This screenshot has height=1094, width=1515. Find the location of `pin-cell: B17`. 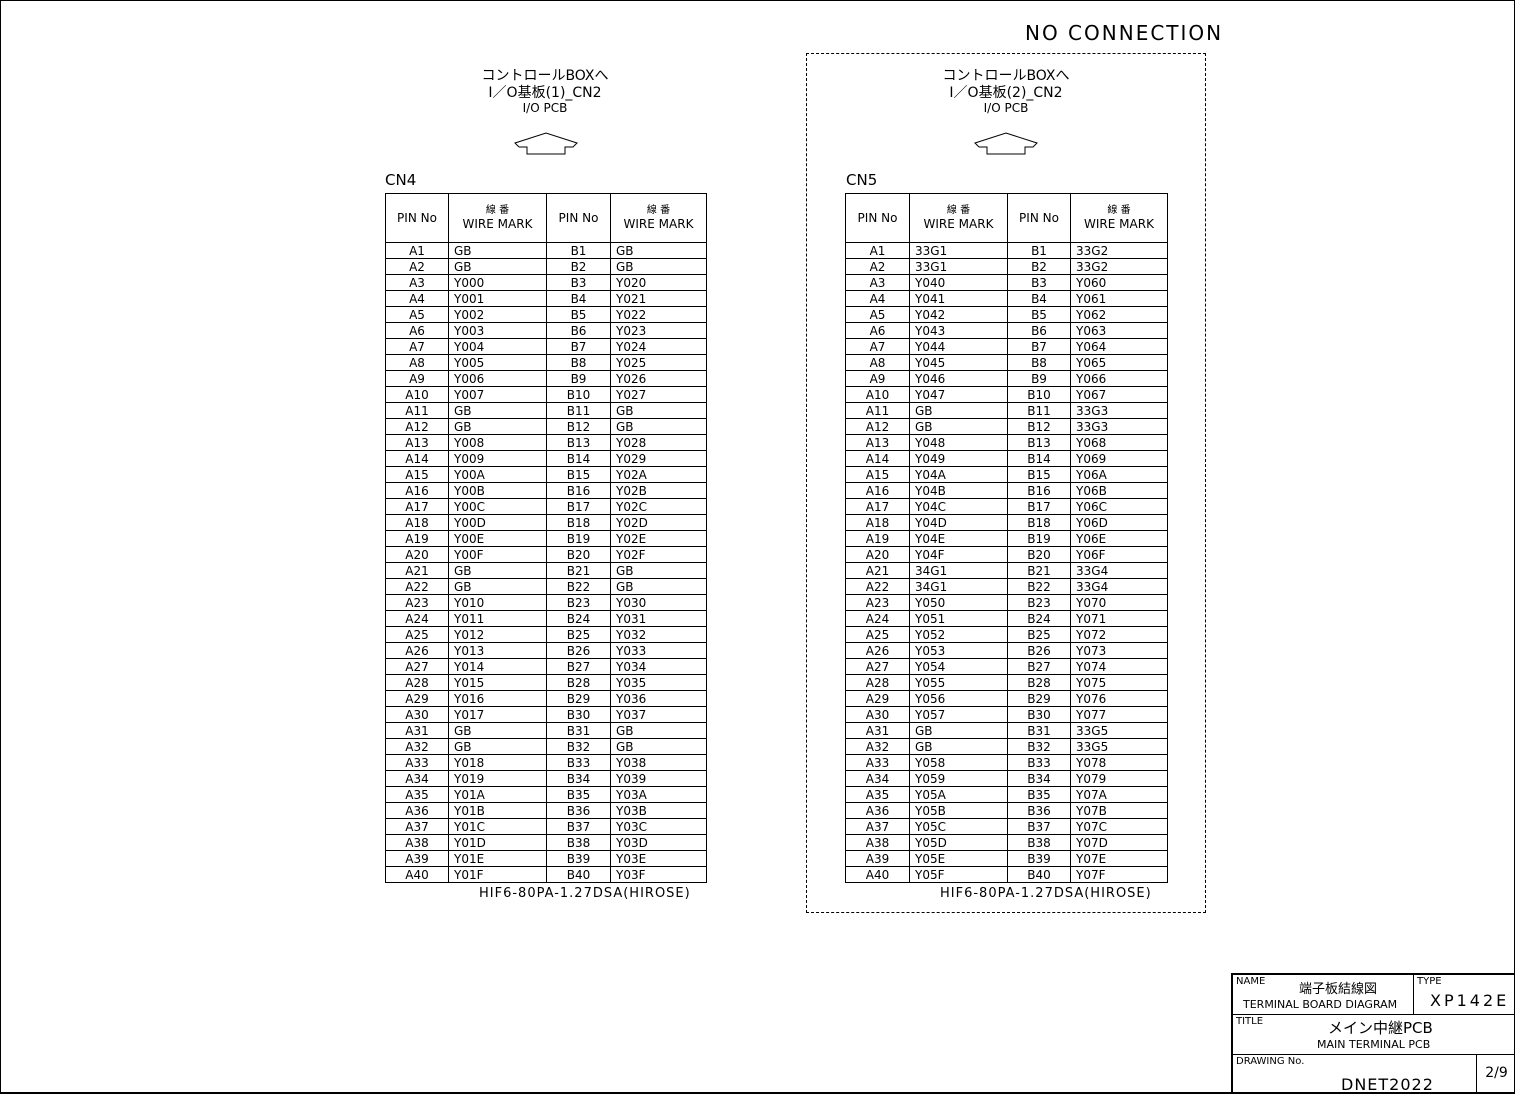

pin-cell: B17 is located at coordinates (578, 506).